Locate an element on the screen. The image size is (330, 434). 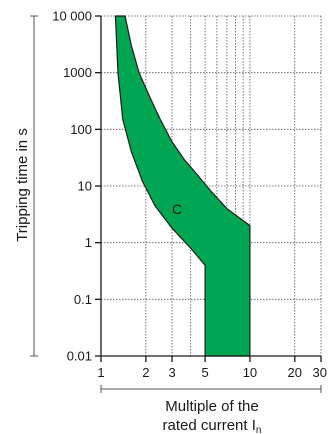
x-tick-label: 10 is located at coordinates (250, 372).